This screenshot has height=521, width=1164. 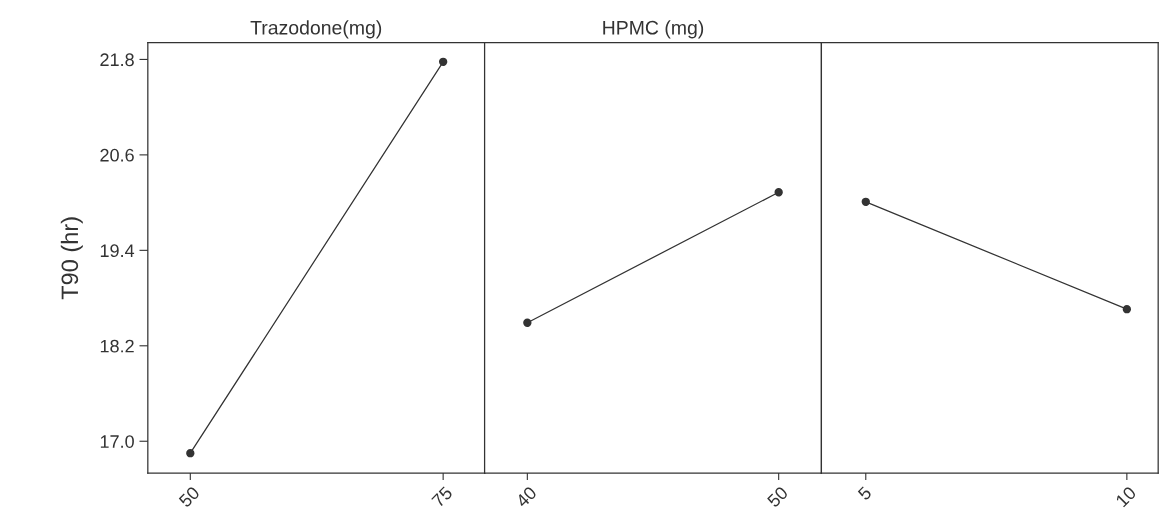 What do you see at coordinates (117, 155) in the screenshot?
I see `y-tick-label: 20.6` at bounding box center [117, 155].